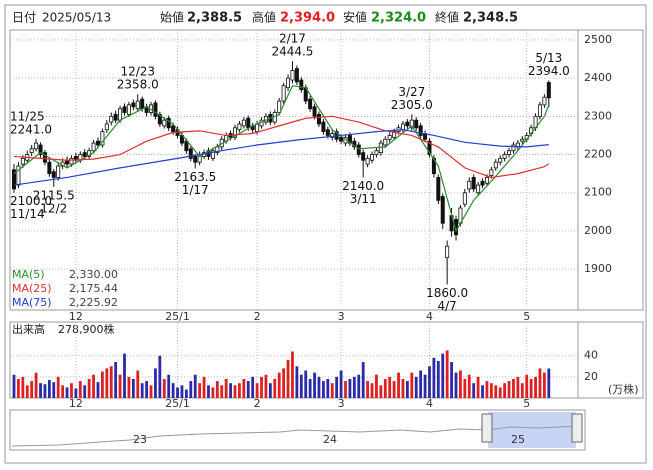 The width and height of the screenshot is (653, 470). I want to click on legend-value: 2,175.44, so click(93, 288).